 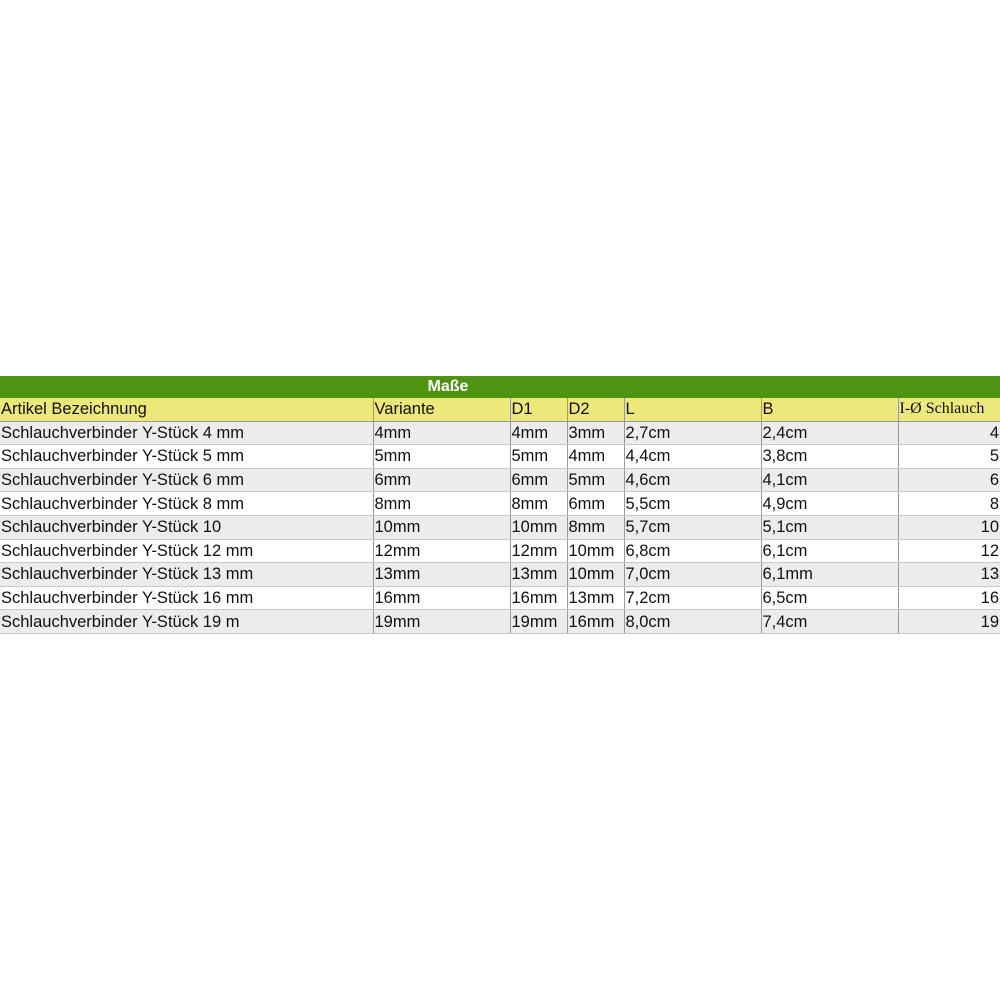 I want to click on table-cell: 5,5cm, so click(x=692, y=503).